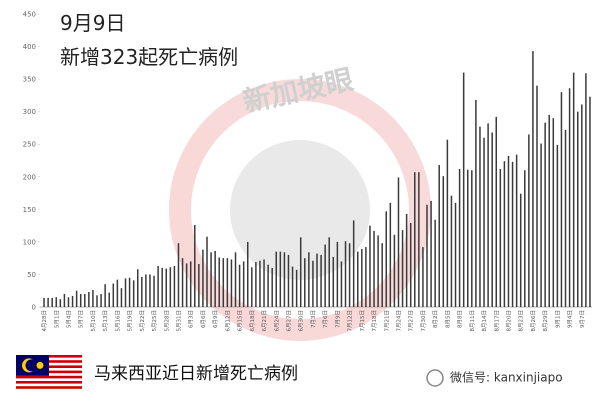  I want to click on x-tick-label: 5月31日, so click(178, 321).